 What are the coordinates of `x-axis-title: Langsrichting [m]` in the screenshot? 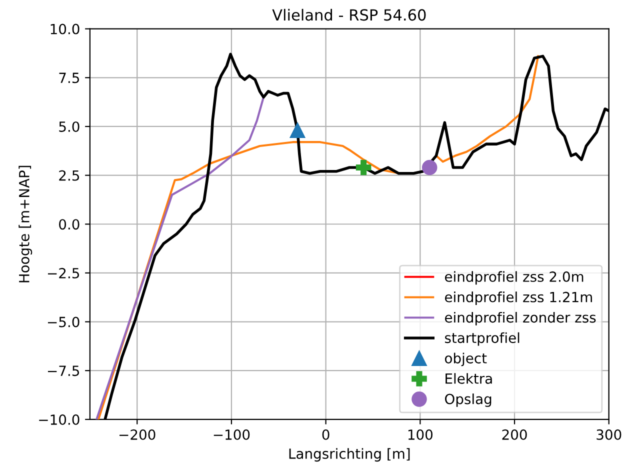 It's located at (349, 455).